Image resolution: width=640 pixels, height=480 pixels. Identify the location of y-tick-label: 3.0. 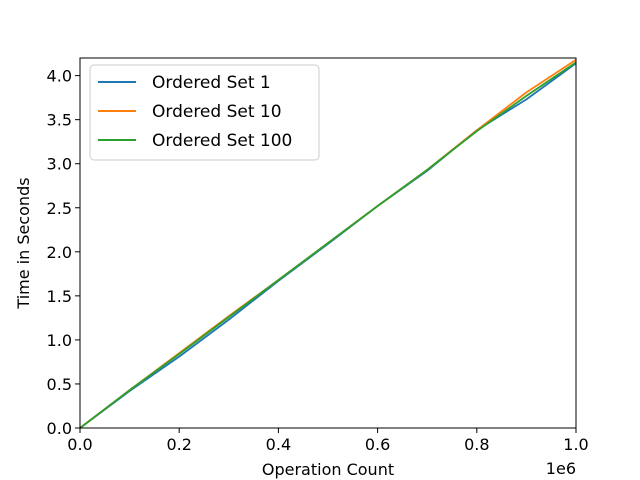
(59, 164).